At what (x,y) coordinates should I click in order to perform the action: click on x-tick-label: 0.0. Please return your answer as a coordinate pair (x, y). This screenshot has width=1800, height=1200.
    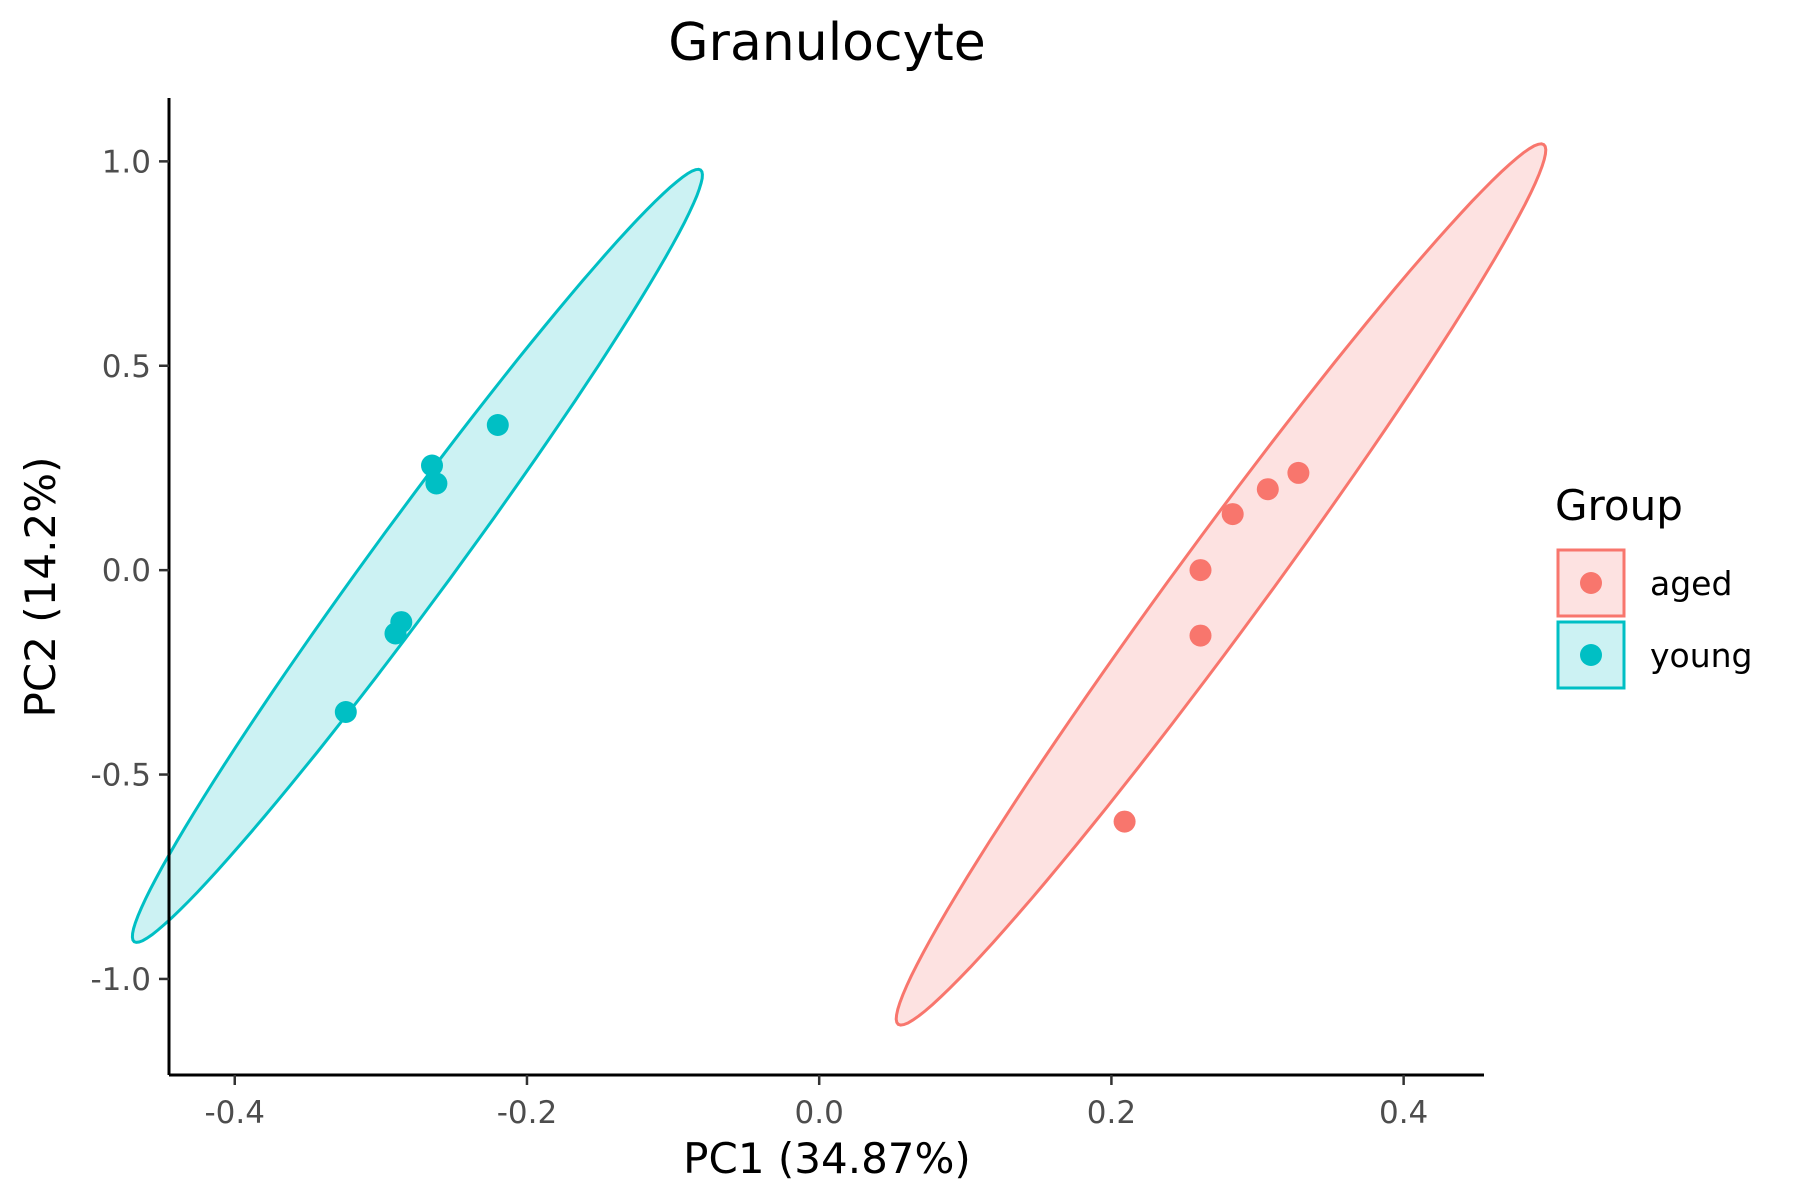
    Looking at the image, I should click on (819, 1113).